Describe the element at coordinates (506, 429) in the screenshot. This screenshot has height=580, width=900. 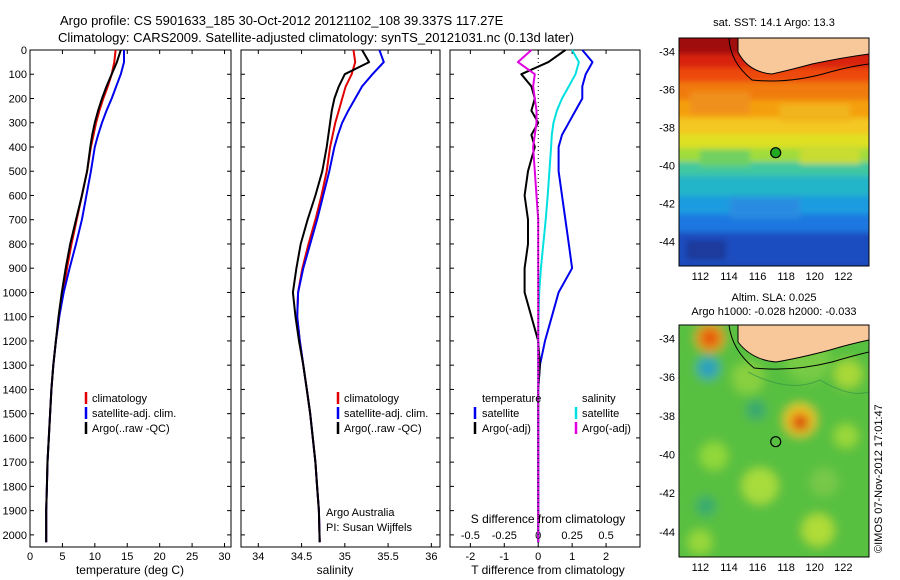
I see `legend-label-t-argo: Argo(-adj)` at that location.